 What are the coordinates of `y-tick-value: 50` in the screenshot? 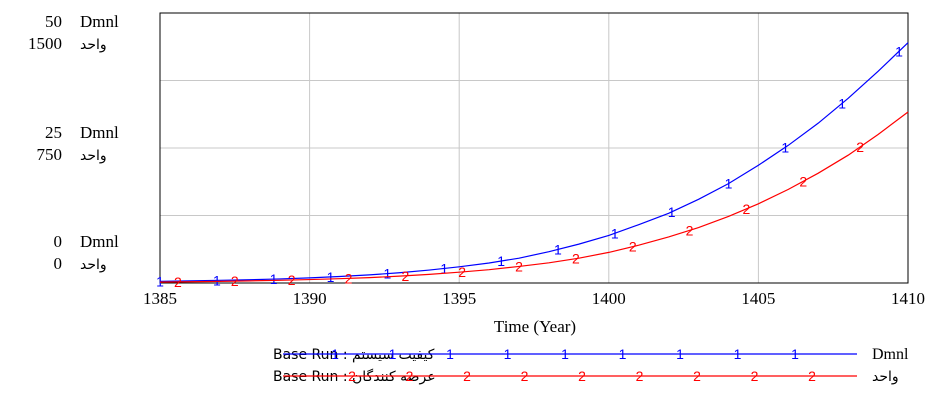 It's located at (53, 21).